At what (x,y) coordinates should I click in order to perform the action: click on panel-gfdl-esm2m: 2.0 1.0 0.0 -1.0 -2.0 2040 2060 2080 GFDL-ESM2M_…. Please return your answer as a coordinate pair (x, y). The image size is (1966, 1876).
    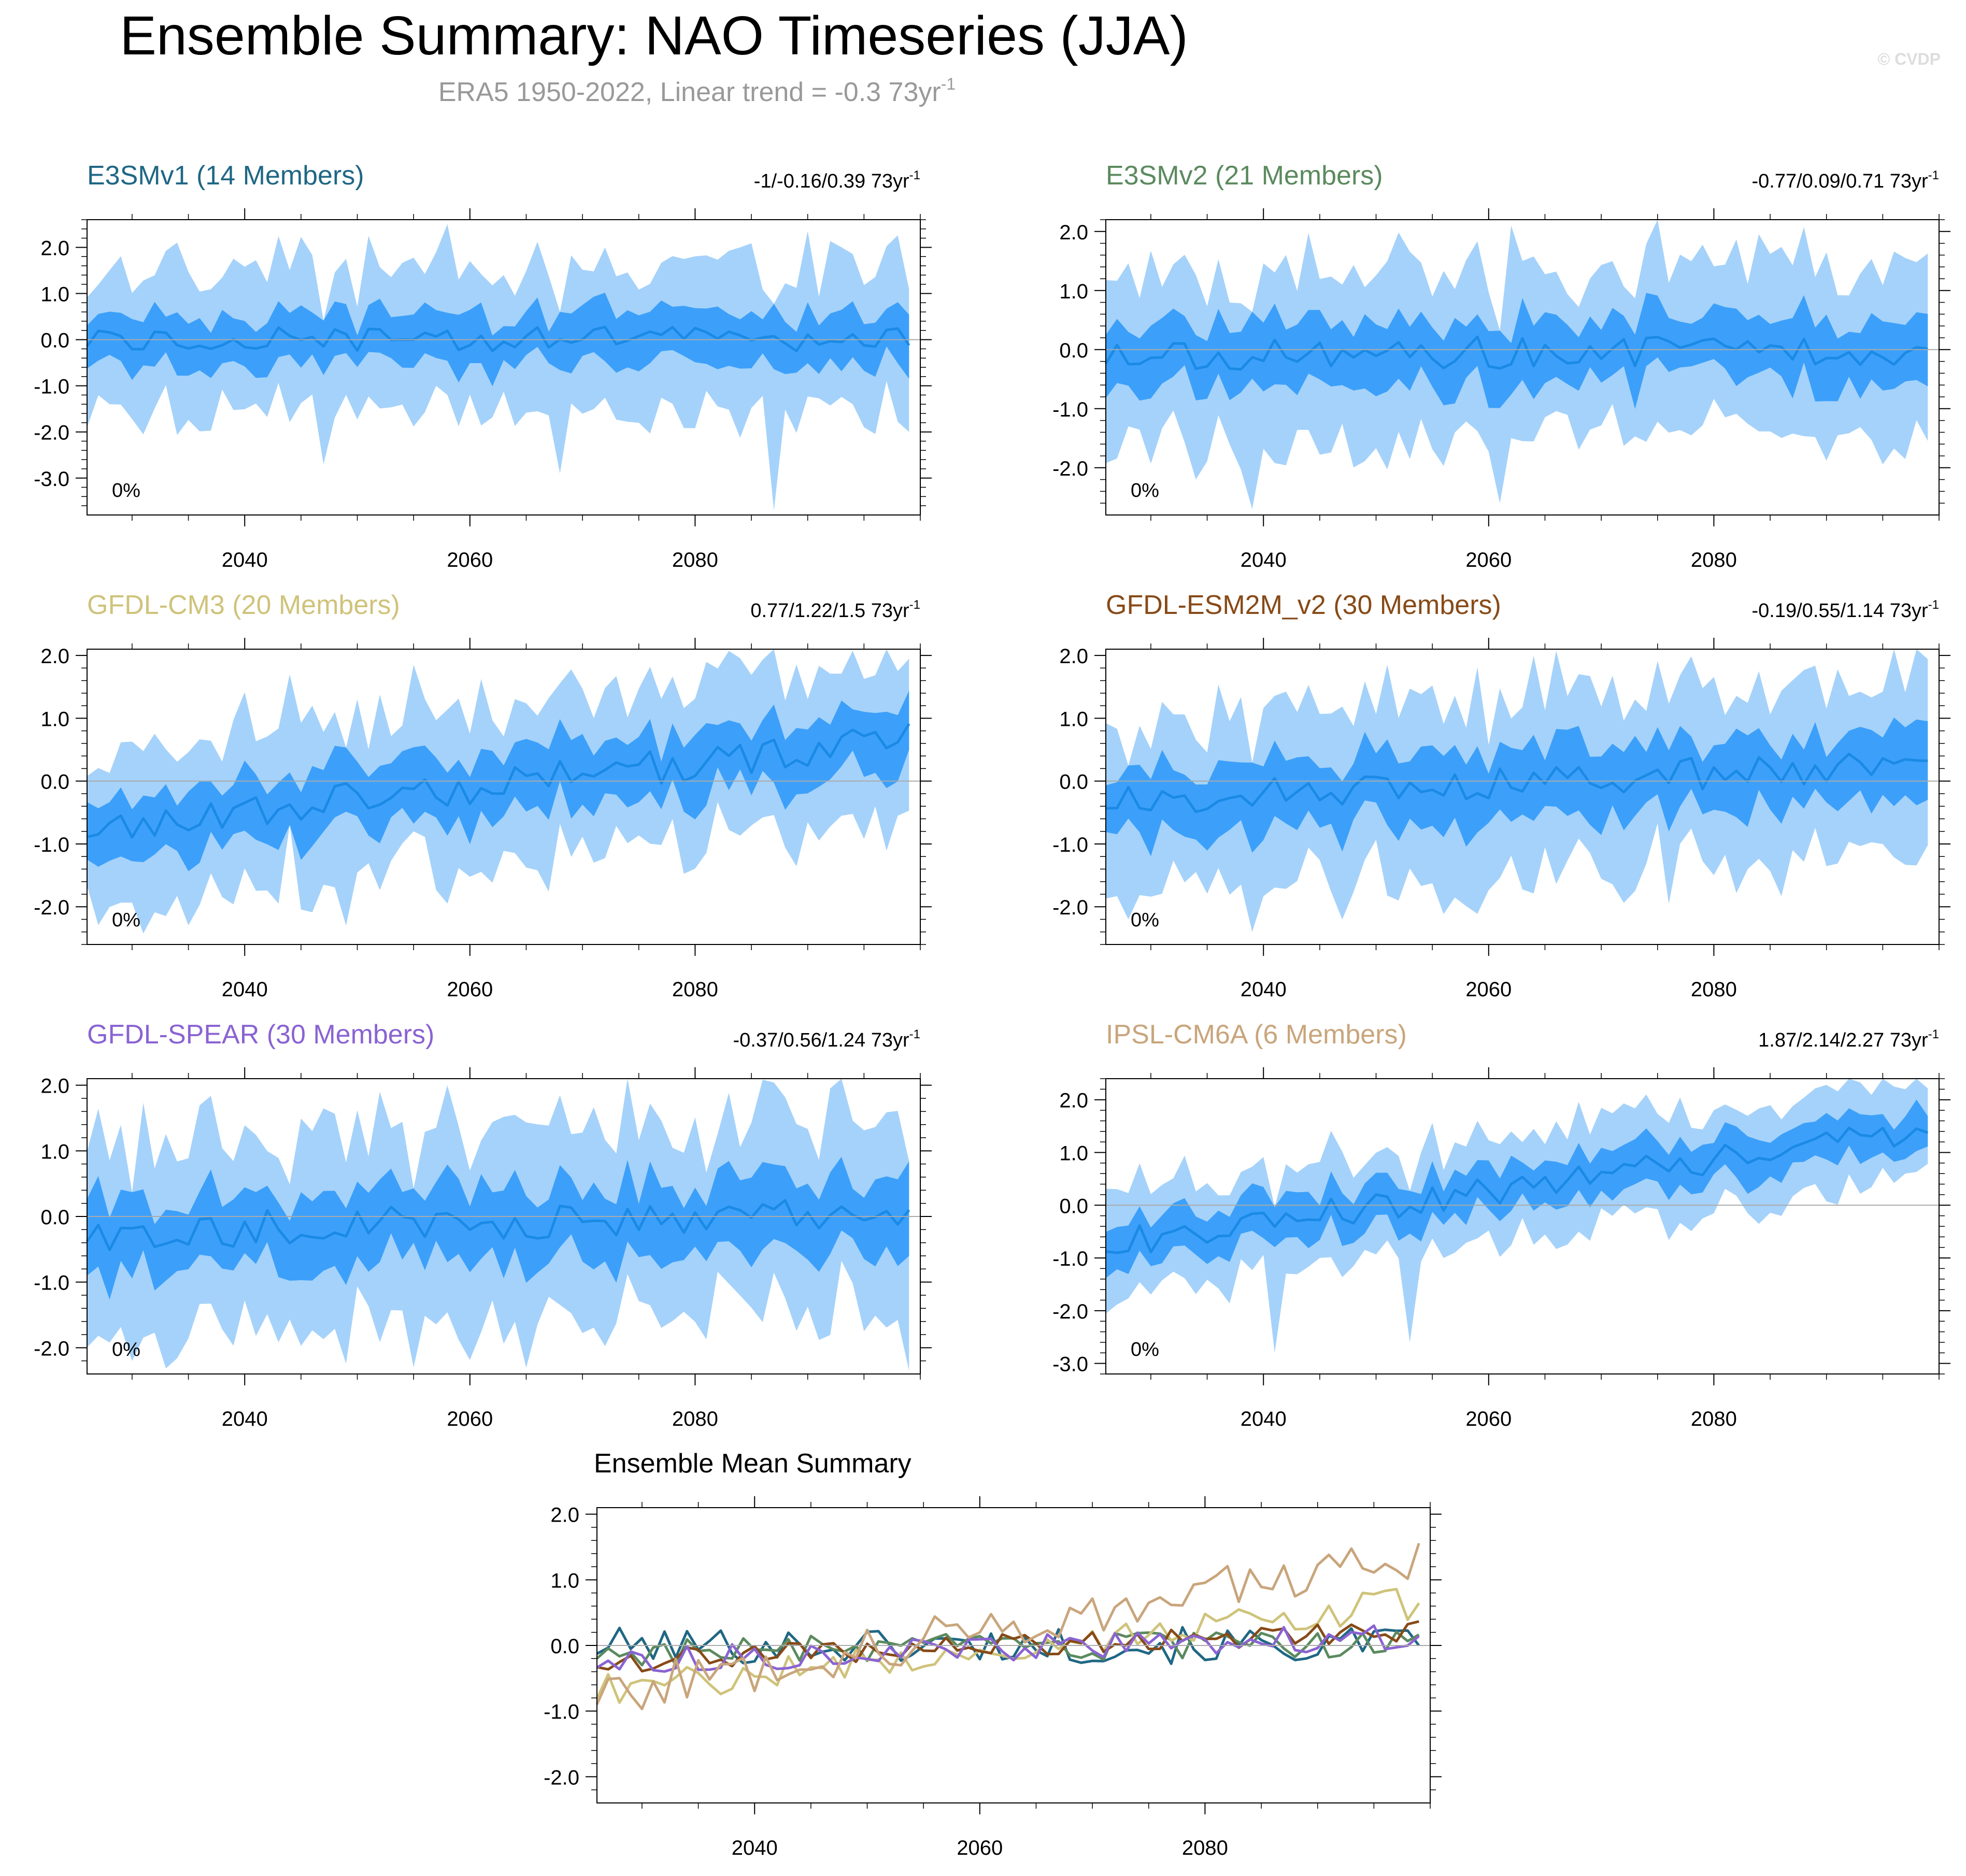
    Looking at the image, I should click on (1501, 795).